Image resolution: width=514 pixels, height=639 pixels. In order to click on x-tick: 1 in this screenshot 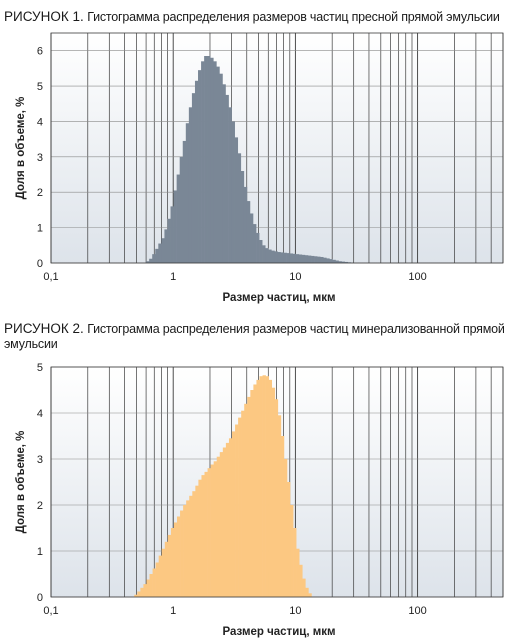, I will do `click(173, 277)`.